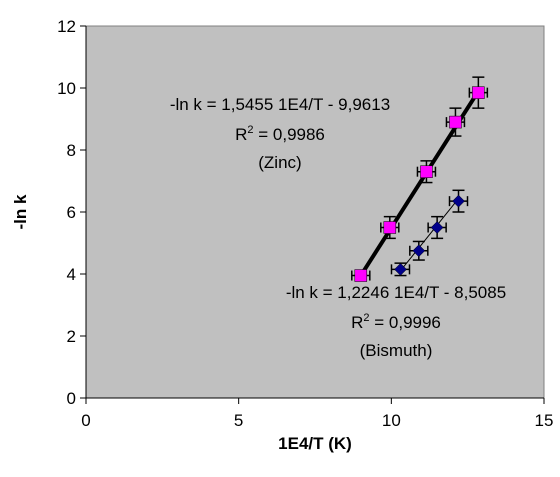 This screenshot has width=560, height=477. I want to click on y-tick-label-1: 2, so click(71, 336).